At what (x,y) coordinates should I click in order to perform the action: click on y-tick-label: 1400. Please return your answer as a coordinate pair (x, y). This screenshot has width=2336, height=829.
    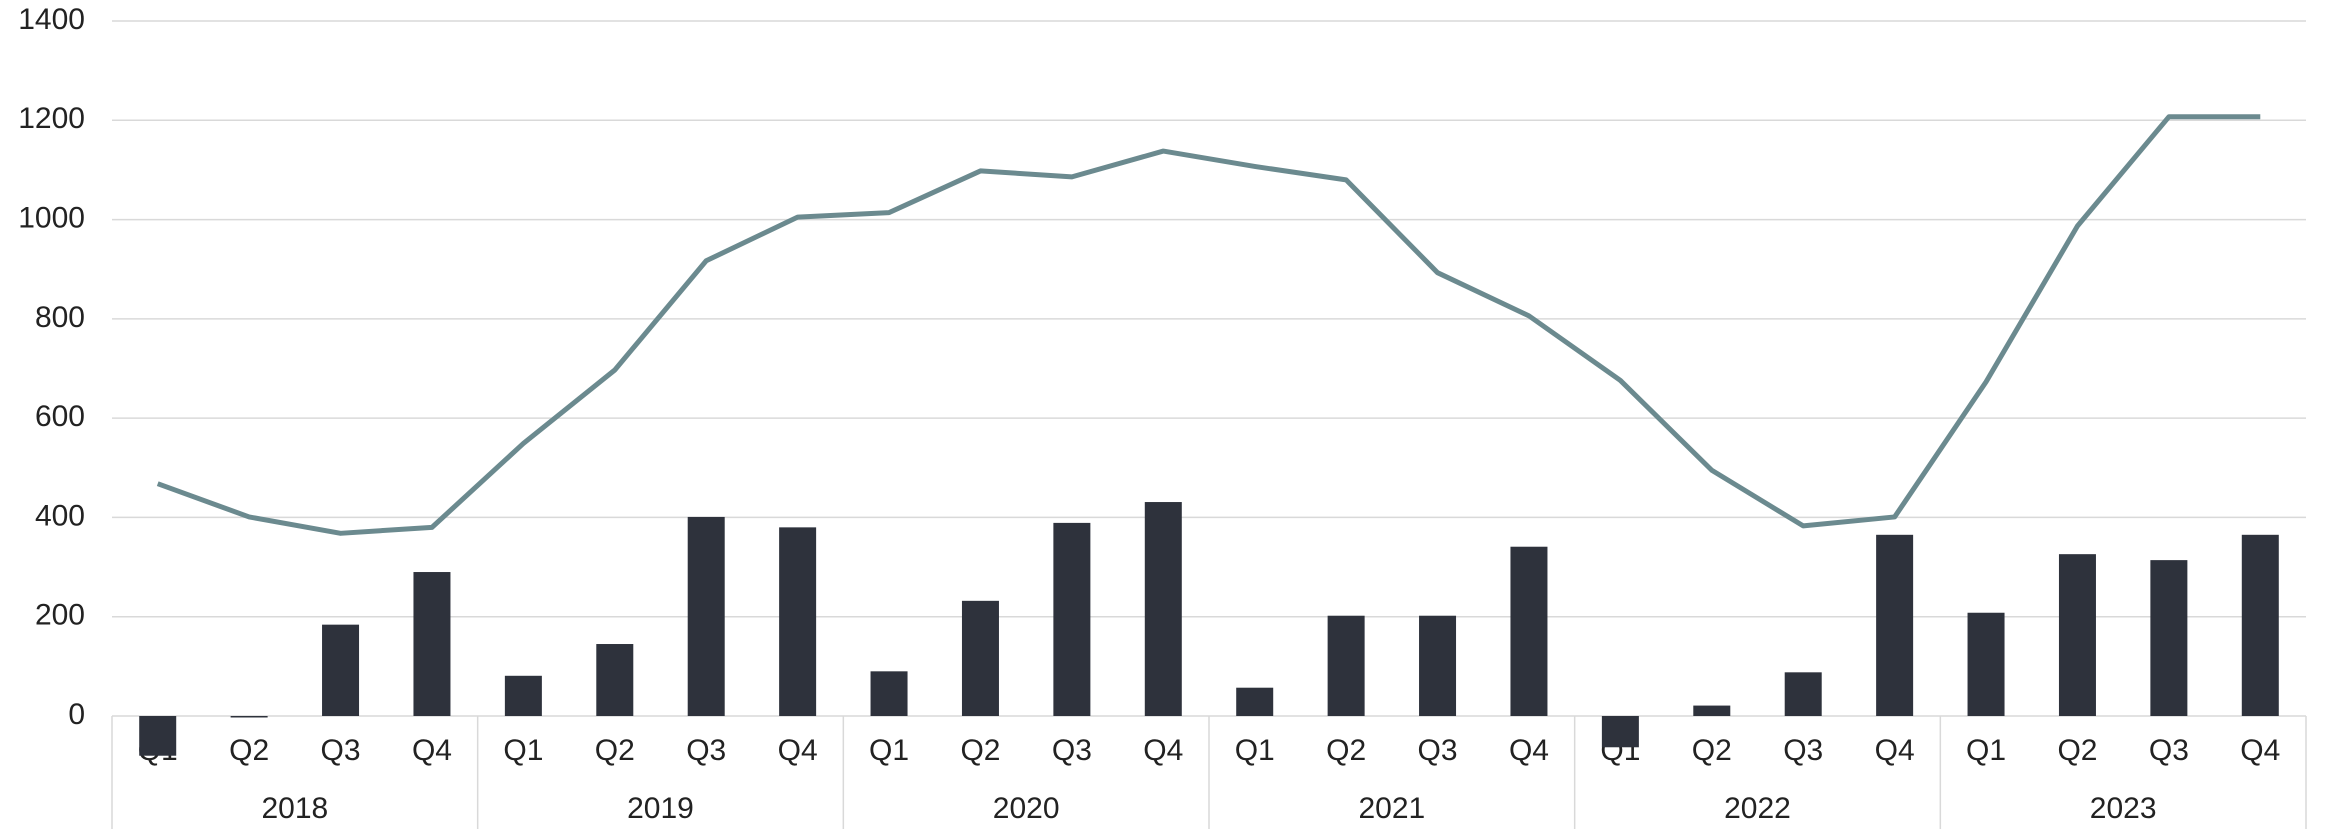
    Looking at the image, I should click on (51, 19).